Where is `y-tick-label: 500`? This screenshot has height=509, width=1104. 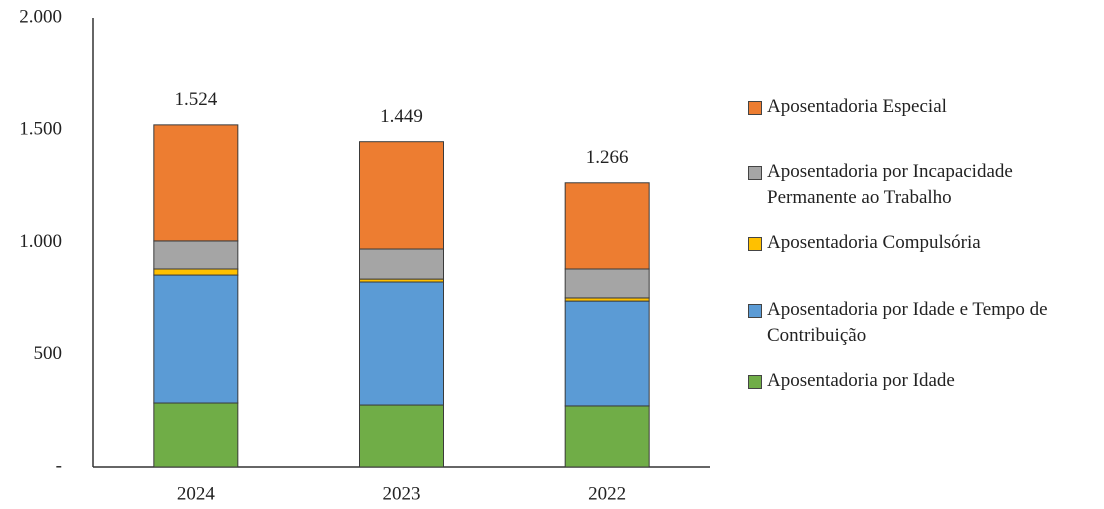
y-tick-label: 500 is located at coordinates (48, 353).